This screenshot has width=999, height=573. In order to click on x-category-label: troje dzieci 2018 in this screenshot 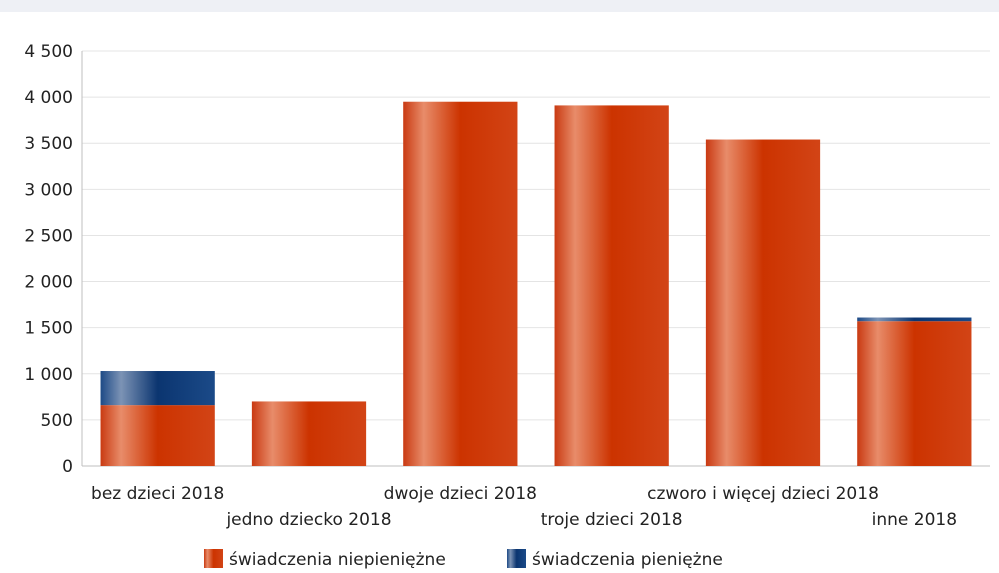, I will do `click(612, 520)`.